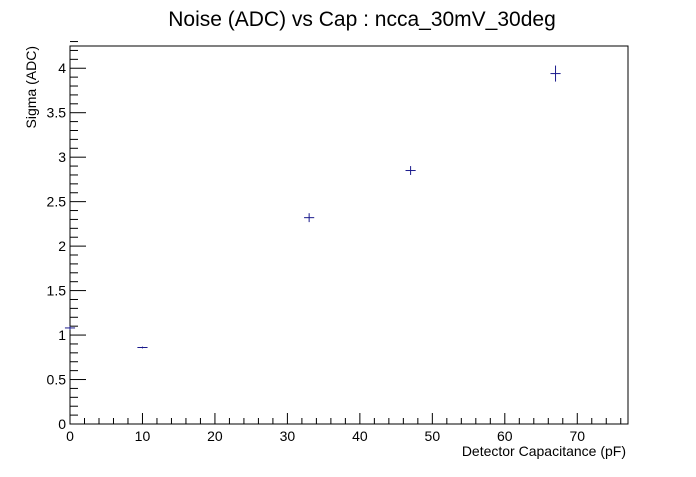 Image resolution: width=696 pixels, height=477 pixels. What do you see at coordinates (360, 436) in the screenshot?
I see `x-tick-label: 40` at bounding box center [360, 436].